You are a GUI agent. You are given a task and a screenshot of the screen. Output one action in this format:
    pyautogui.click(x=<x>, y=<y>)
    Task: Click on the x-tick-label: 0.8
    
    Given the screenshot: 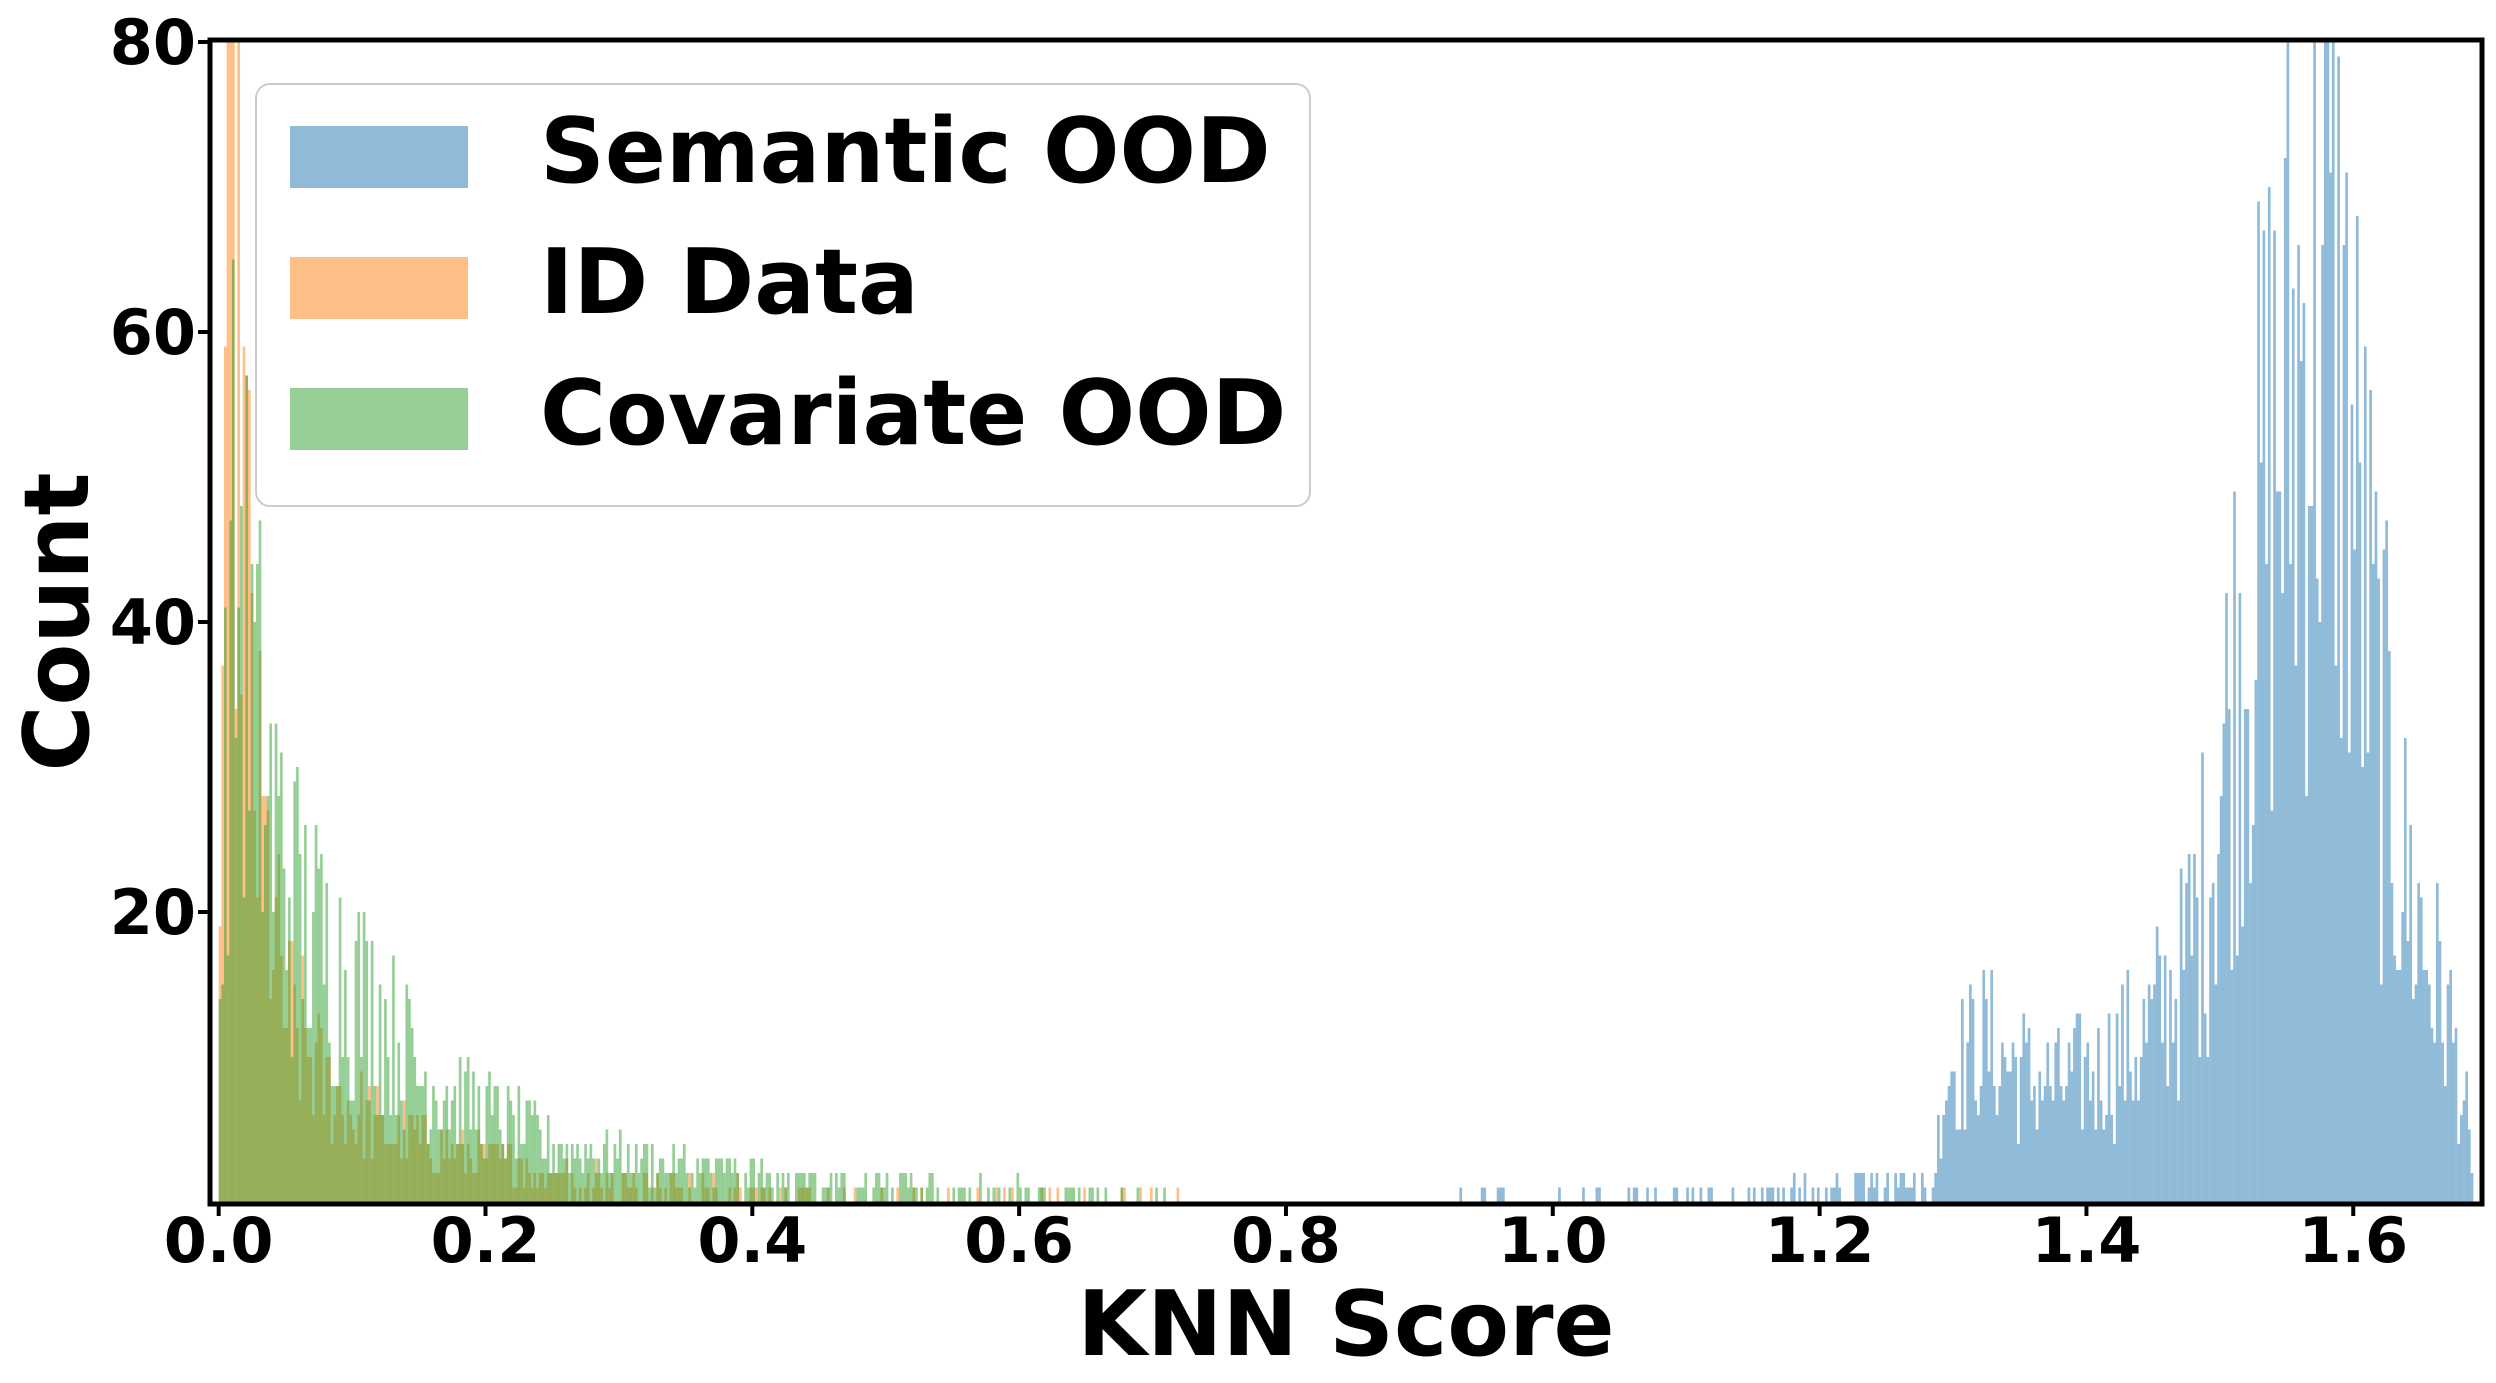 What is the action you would take?
    pyautogui.click(x=1286, y=1240)
    